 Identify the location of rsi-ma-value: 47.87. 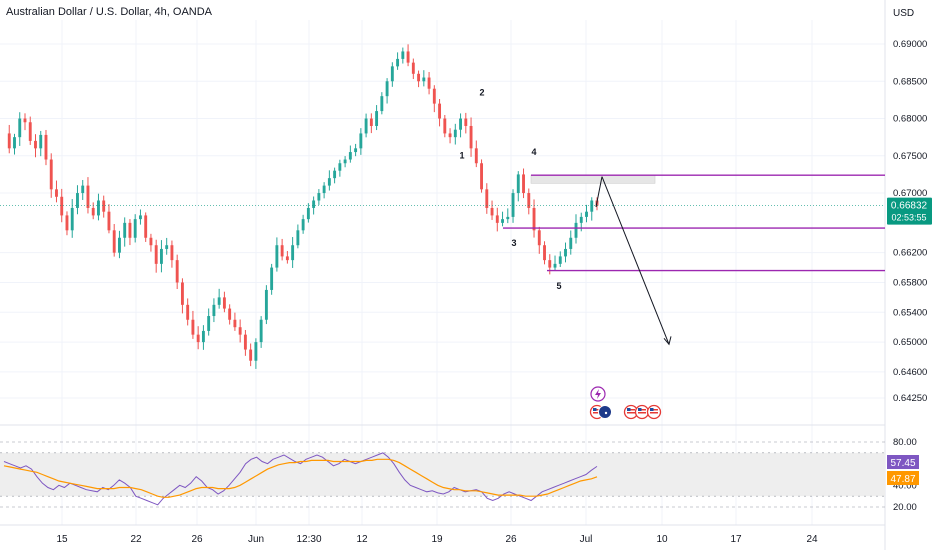
(902, 479).